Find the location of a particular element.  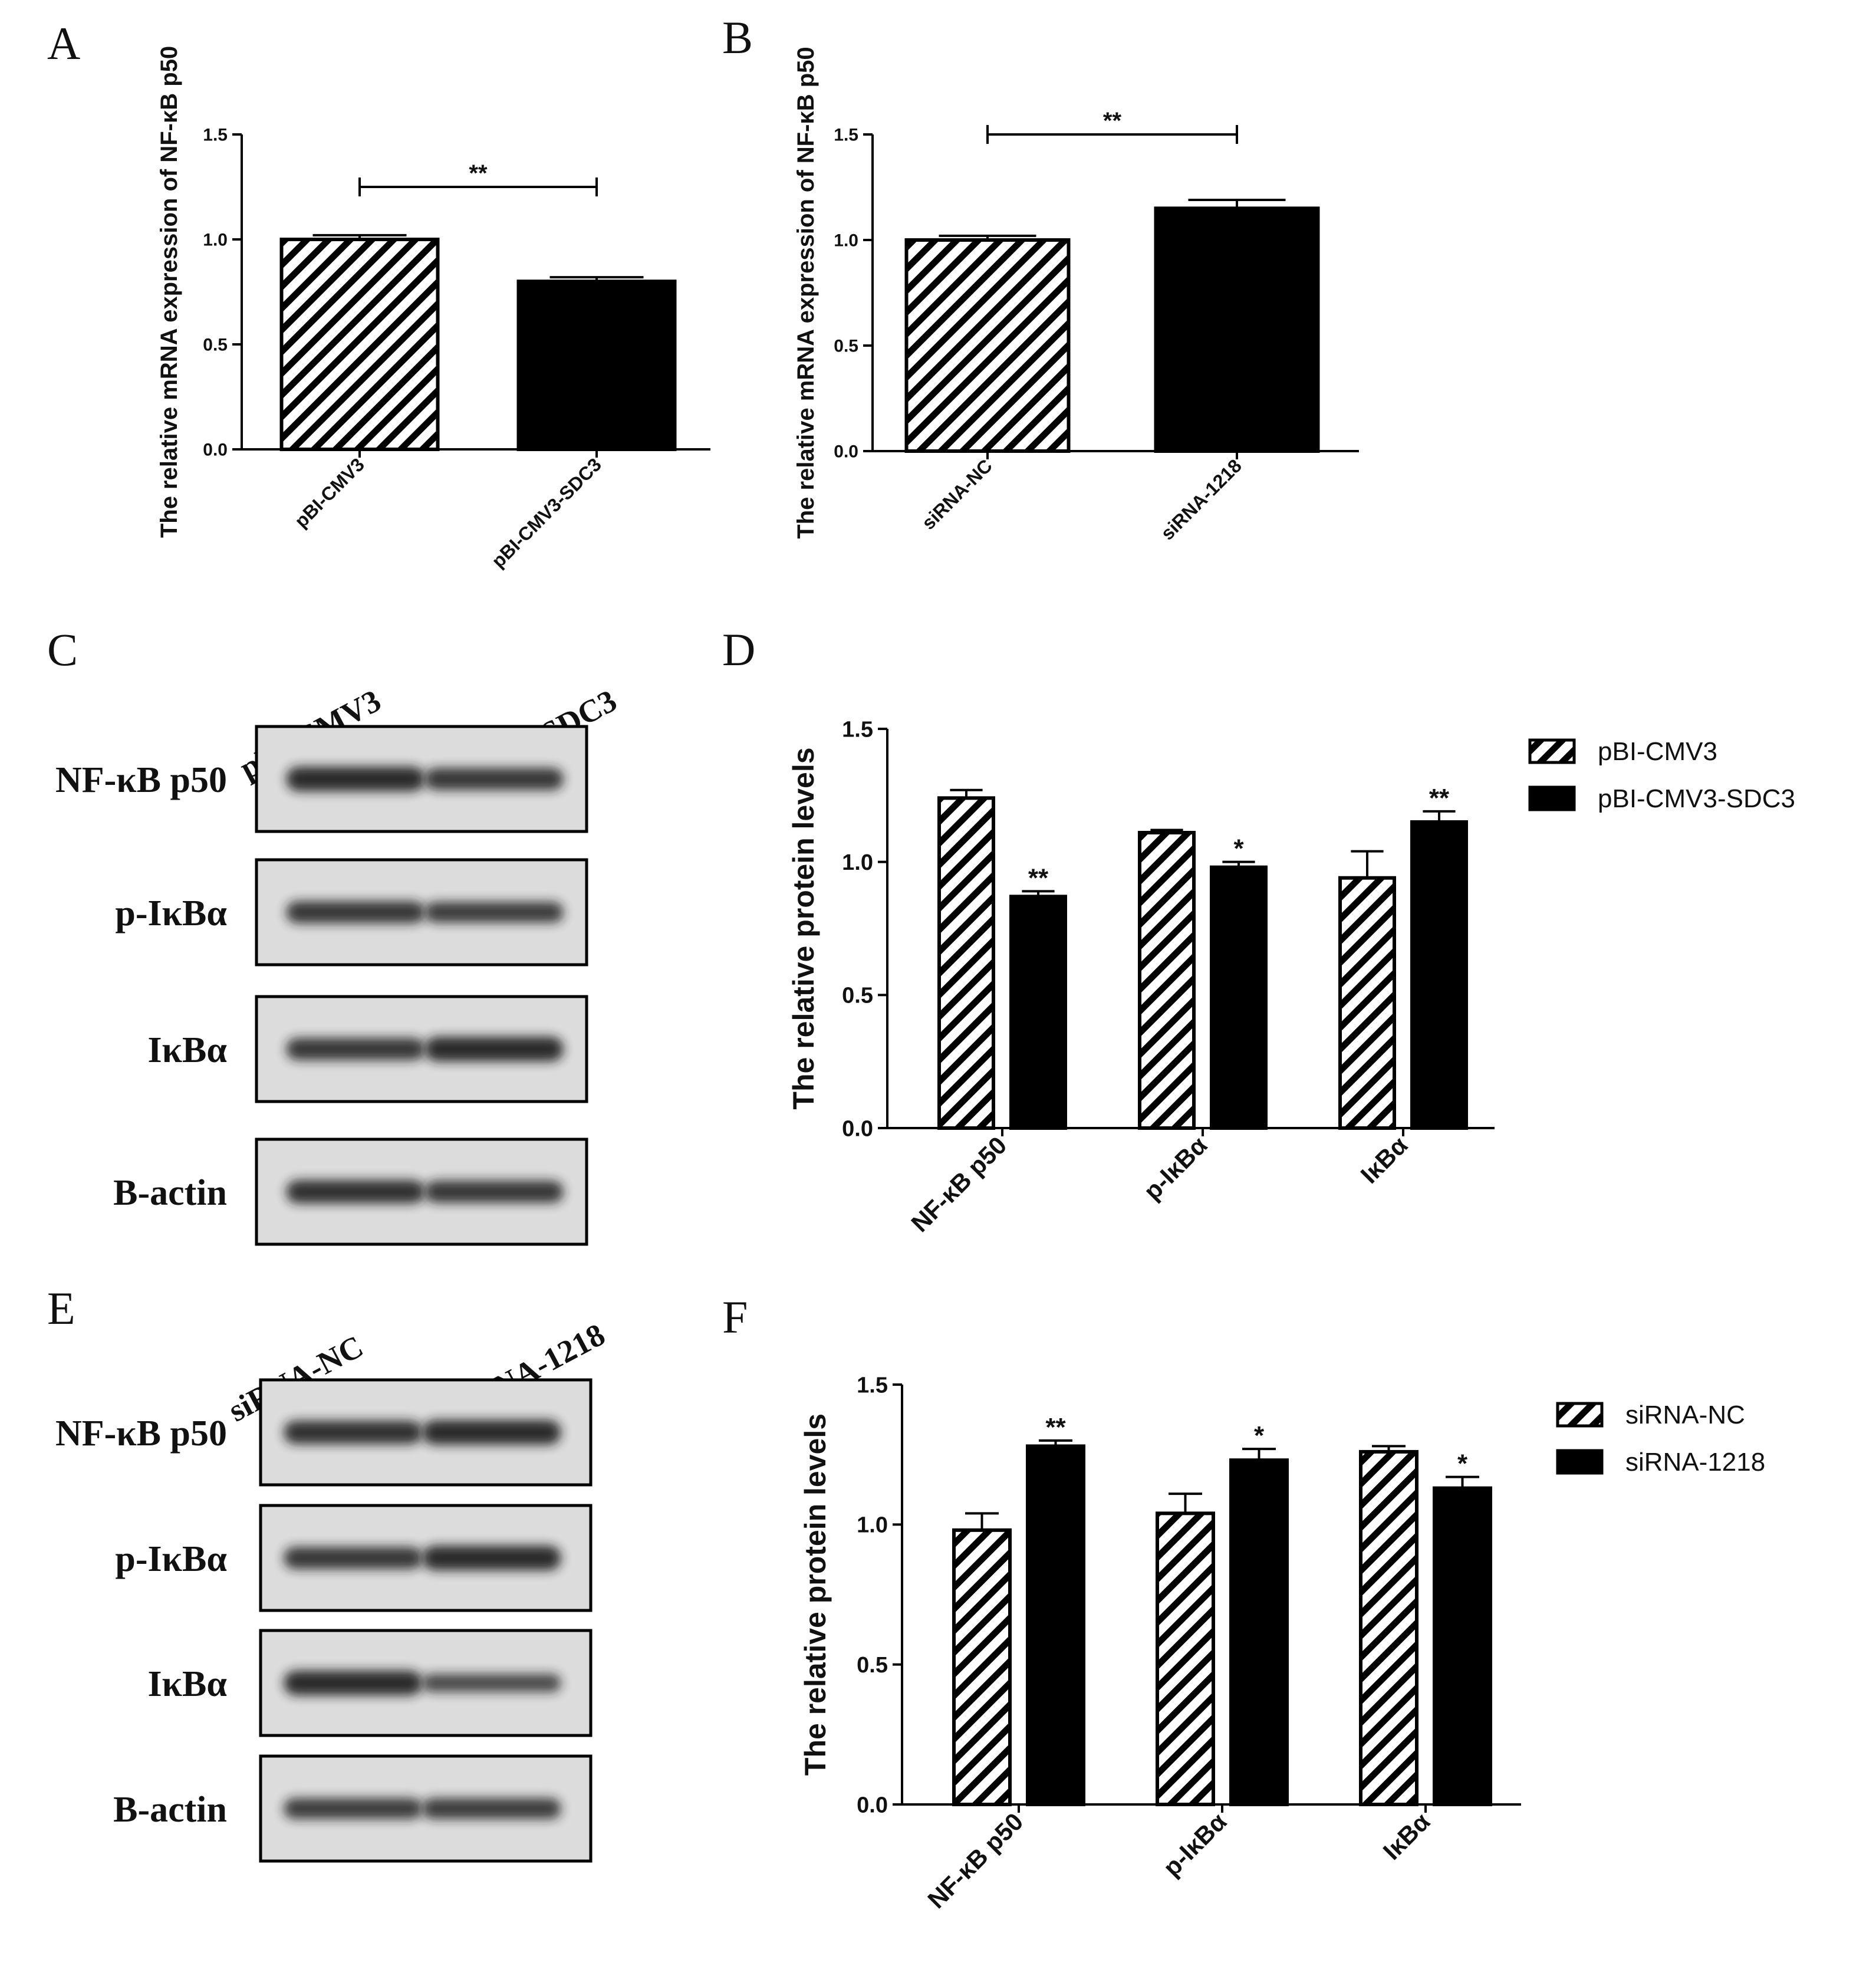

x-tick-label-d: NF-κB p50 is located at coordinates (959, 1184).